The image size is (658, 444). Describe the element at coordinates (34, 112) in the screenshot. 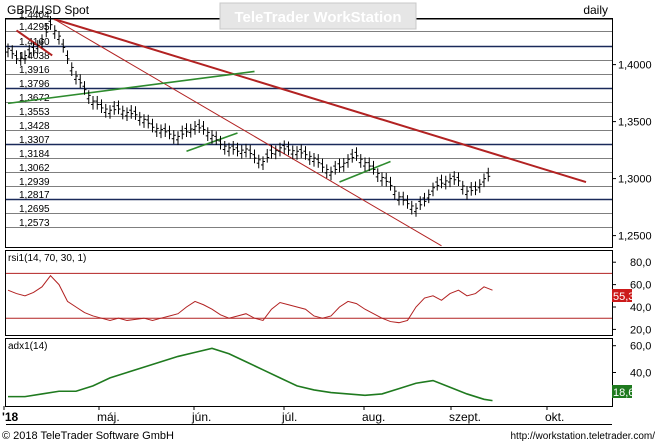

I see `fib-label: 1,3553` at that location.